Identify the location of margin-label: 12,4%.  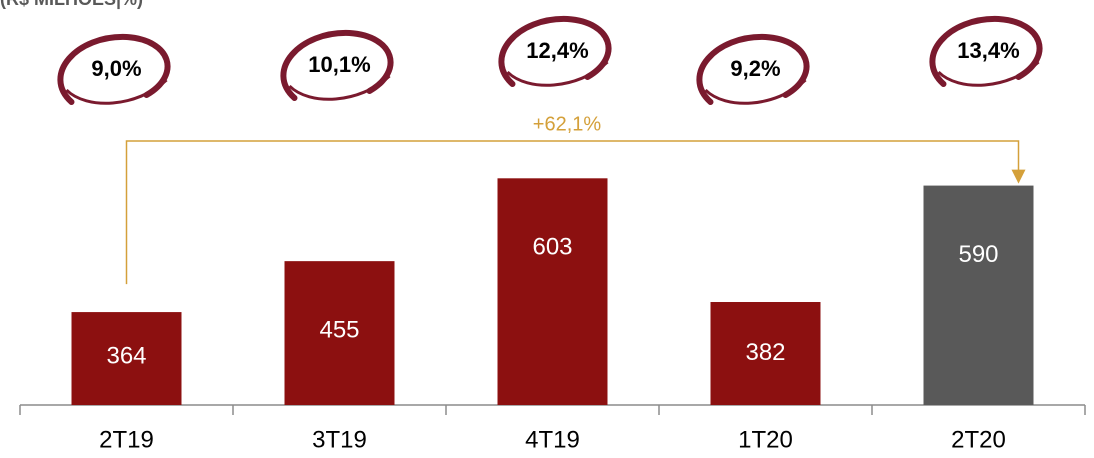
(557, 50).